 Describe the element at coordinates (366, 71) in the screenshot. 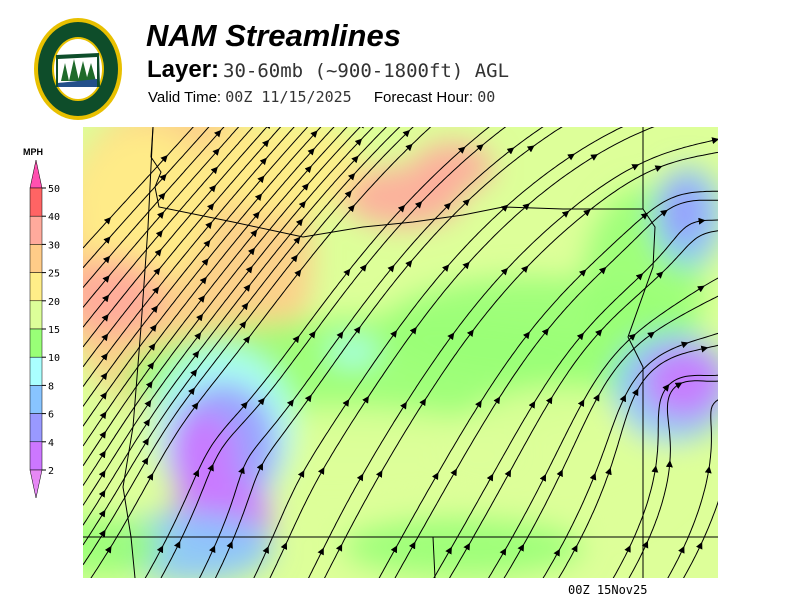

I see `layer-value: 30-60mb (~900-1800ft) AGL` at that location.